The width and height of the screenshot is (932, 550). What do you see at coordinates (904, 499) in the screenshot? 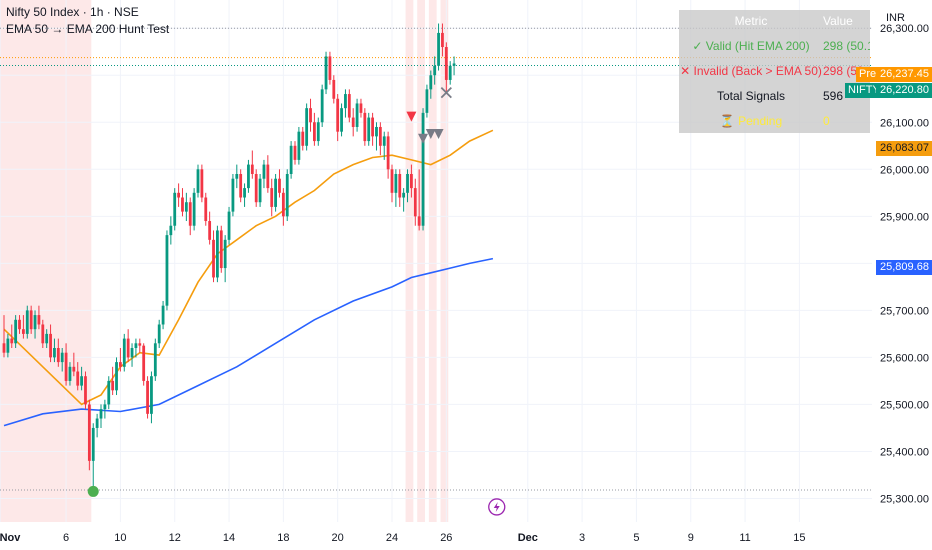
I see `y-tick-label-0: 25,300.00` at bounding box center [904, 499].